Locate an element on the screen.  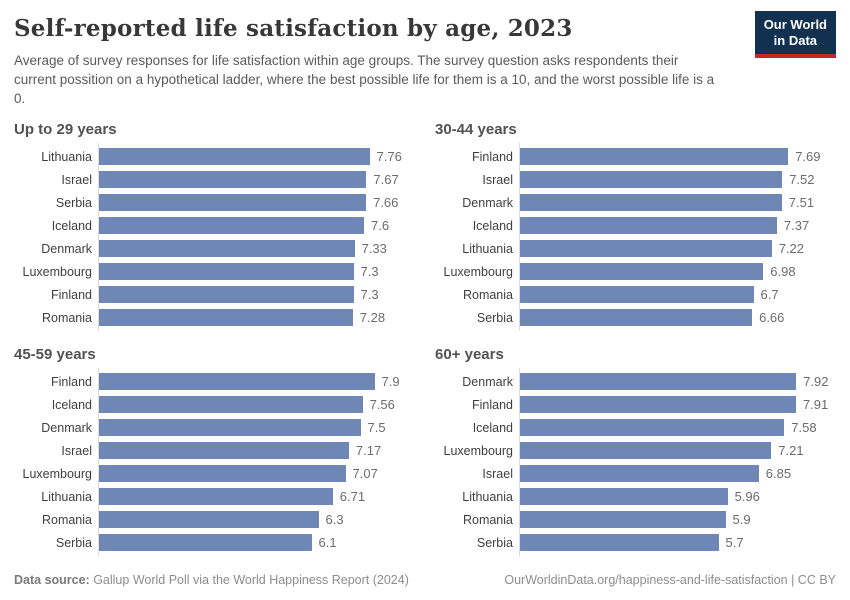
bar-row: Luxembourg 7.07 is located at coordinates (214, 474).